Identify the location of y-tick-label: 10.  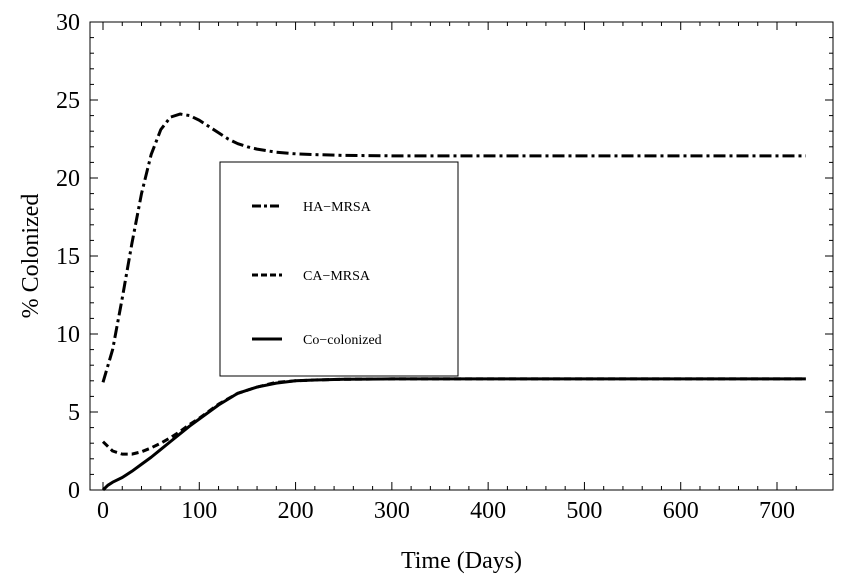
(68, 335).